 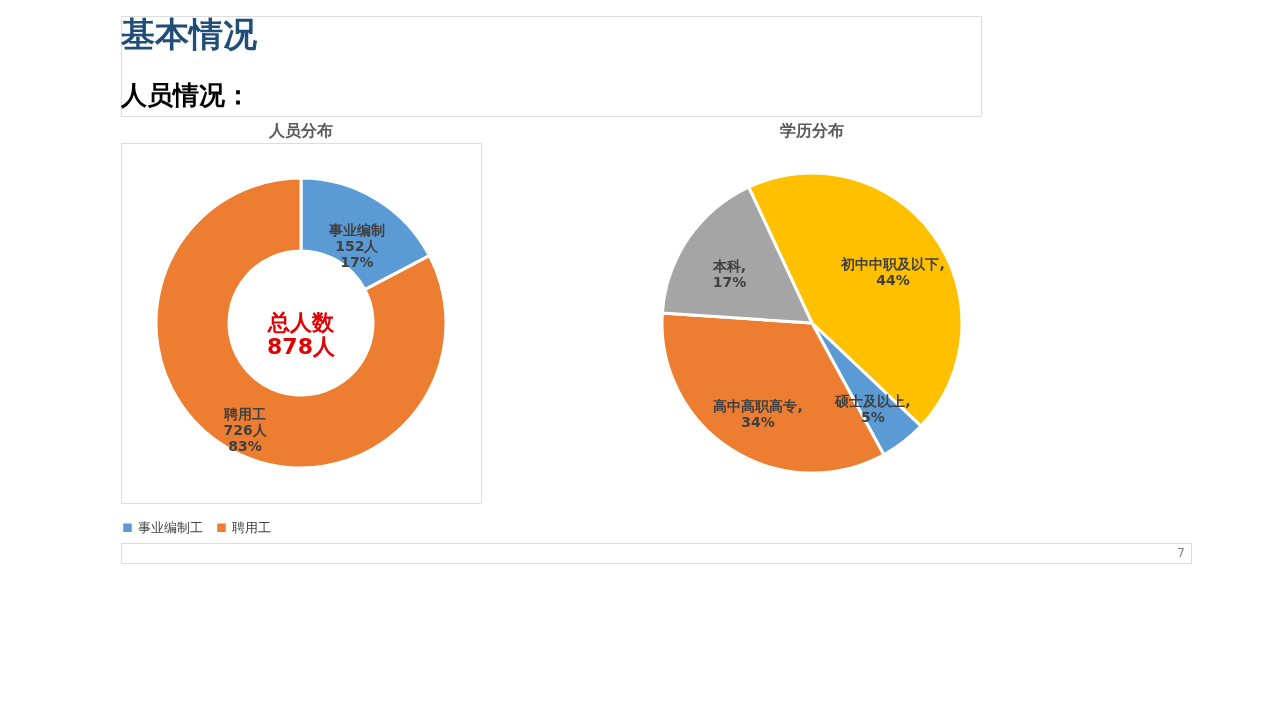 What do you see at coordinates (729, 273) in the screenshot?
I see `slice-label: 本科, 17%` at bounding box center [729, 273].